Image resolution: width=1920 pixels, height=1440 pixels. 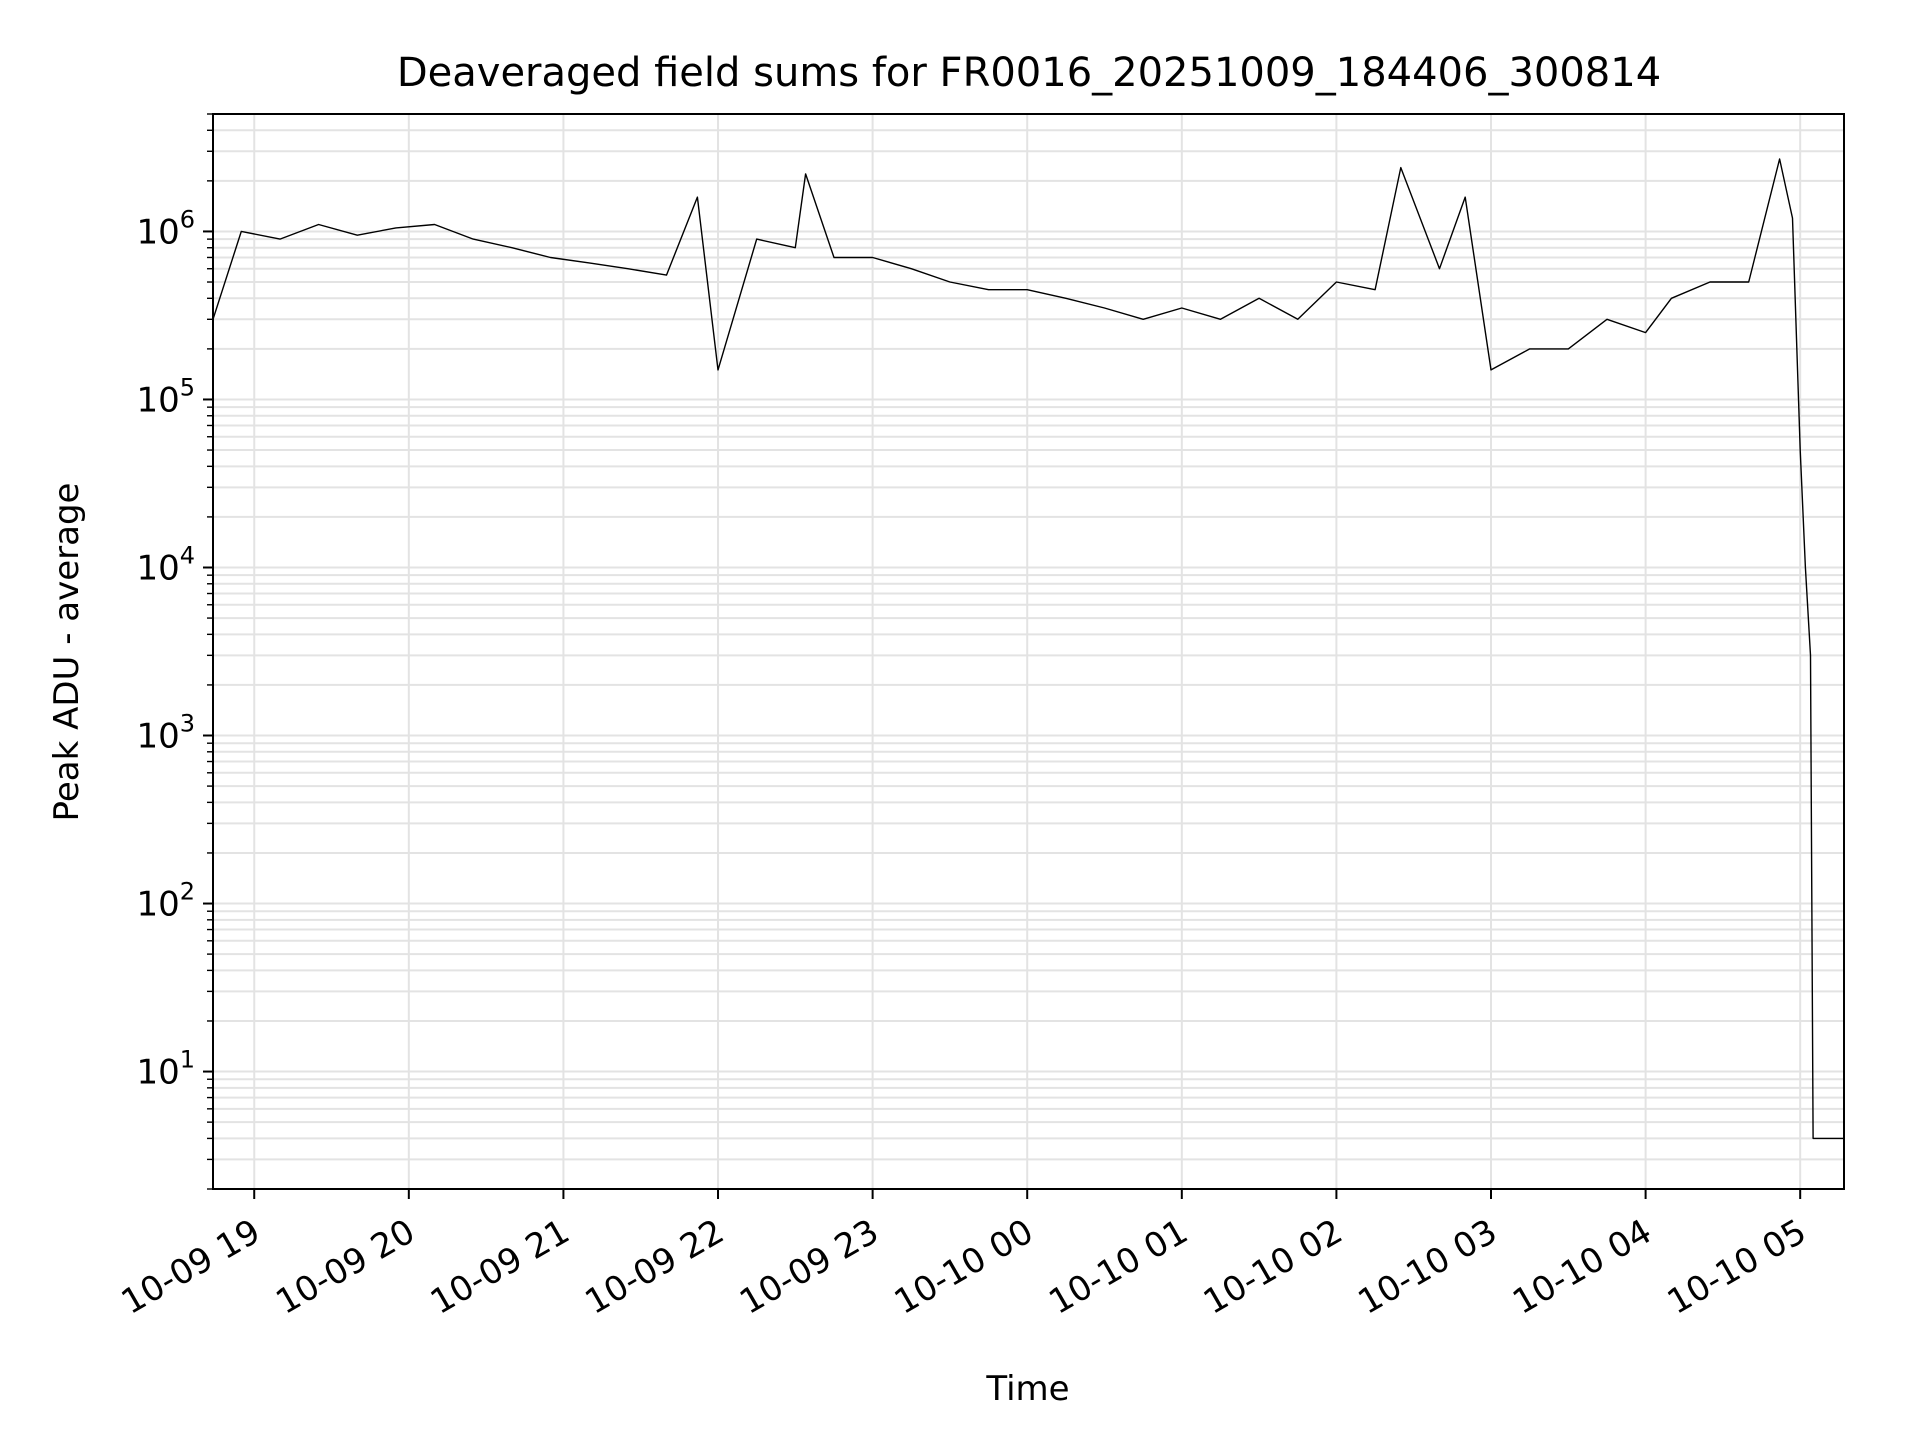 I want to click on x-tick-label: 10-10 01, so click(x=1118, y=1267).